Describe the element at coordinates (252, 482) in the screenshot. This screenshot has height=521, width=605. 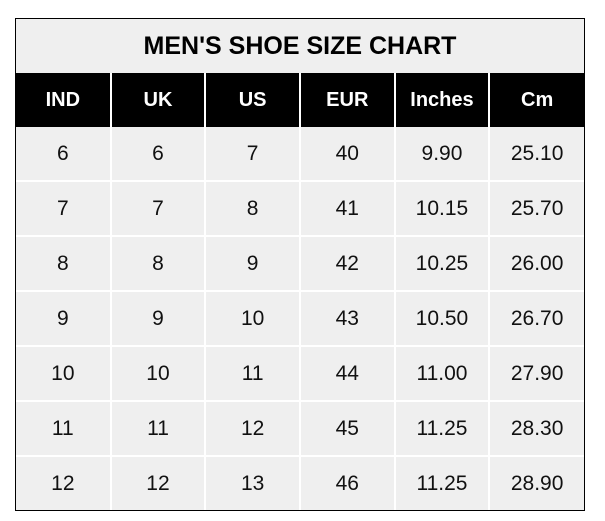
I see `table-cell: 13` at that location.